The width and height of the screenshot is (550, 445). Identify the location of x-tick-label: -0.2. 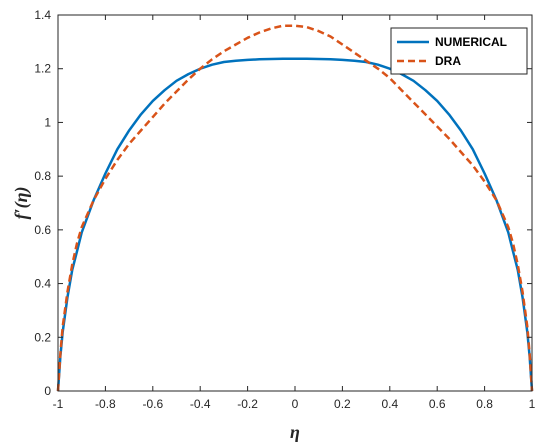
(247, 404).